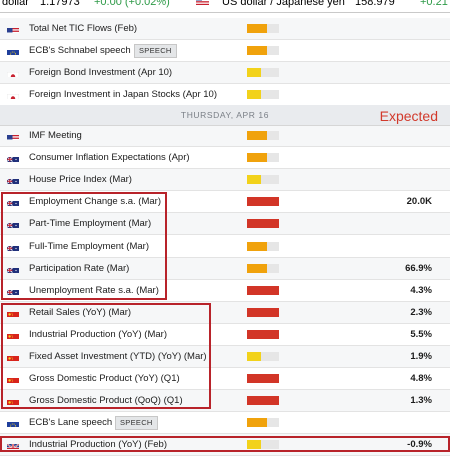 Image resolution: width=450 pixels, height=456 pixels. What do you see at coordinates (225, 73) in the screenshot?
I see `table-row: Foreign Bond Investment (Apr 10)` at bounding box center [225, 73].